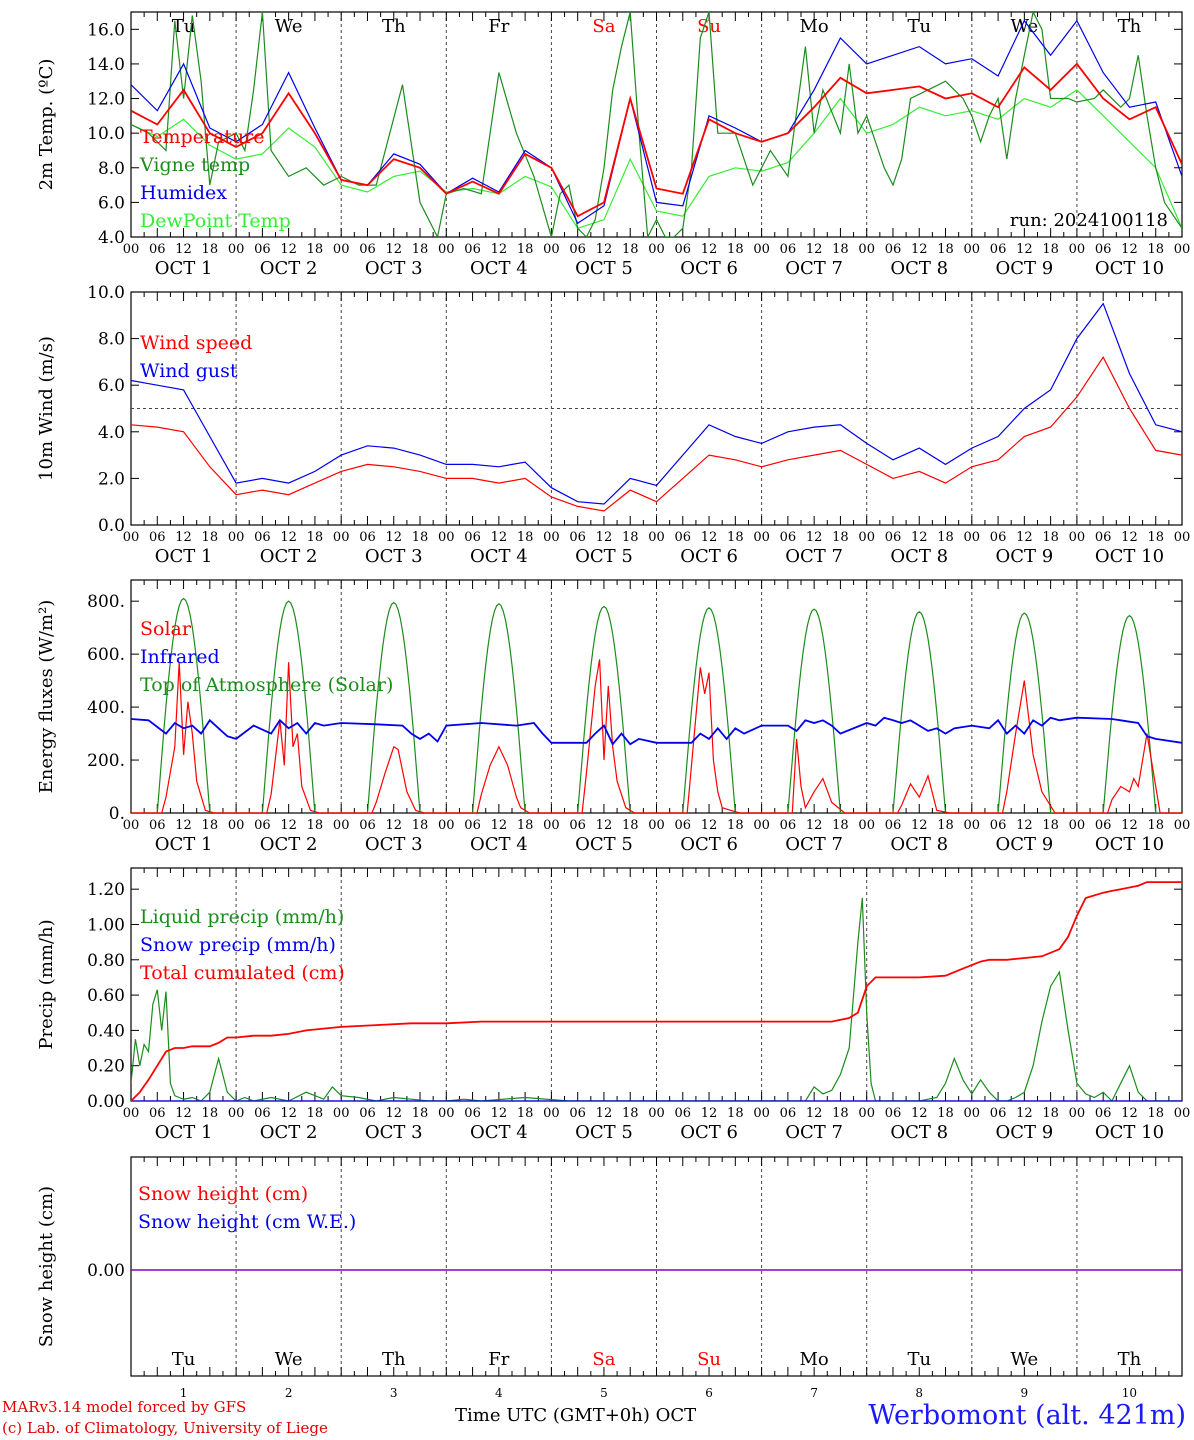 This screenshot has height=1440, width=1194. Describe the element at coordinates (289, 1393) in the screenshot. I see `day-number-label: 2` at that location.